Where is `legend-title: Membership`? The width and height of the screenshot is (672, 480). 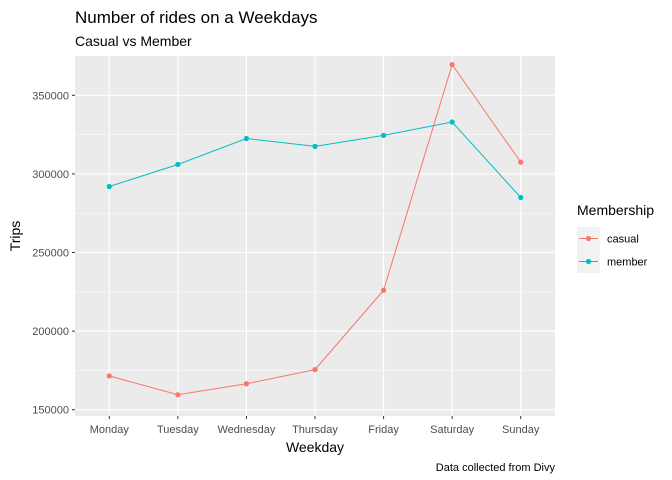
legend-title: Membership is located at coordinates (615, 210).